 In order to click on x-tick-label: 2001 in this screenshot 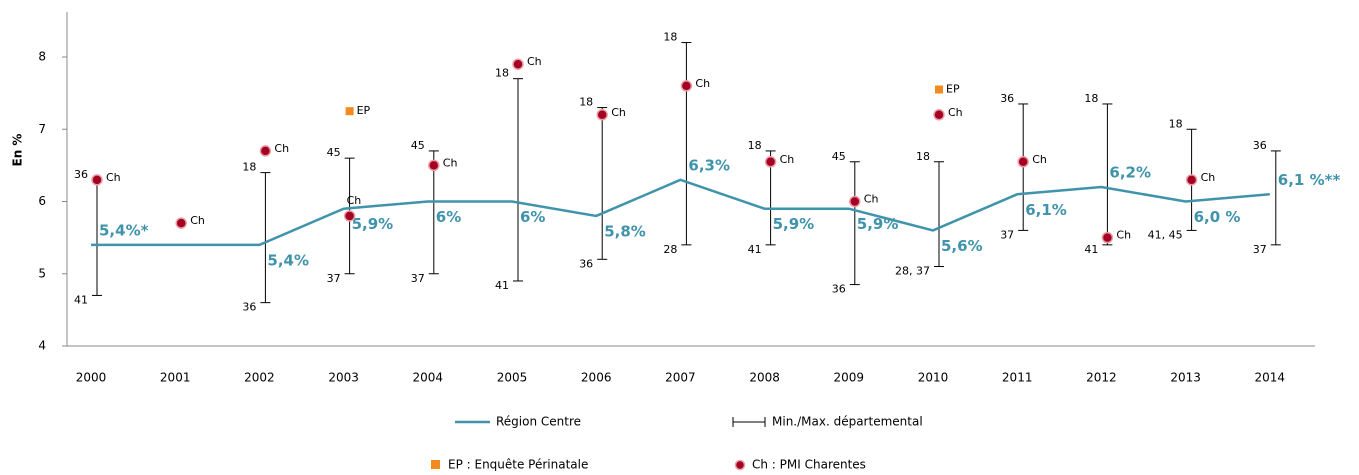, I will do `click(175, 378)`.